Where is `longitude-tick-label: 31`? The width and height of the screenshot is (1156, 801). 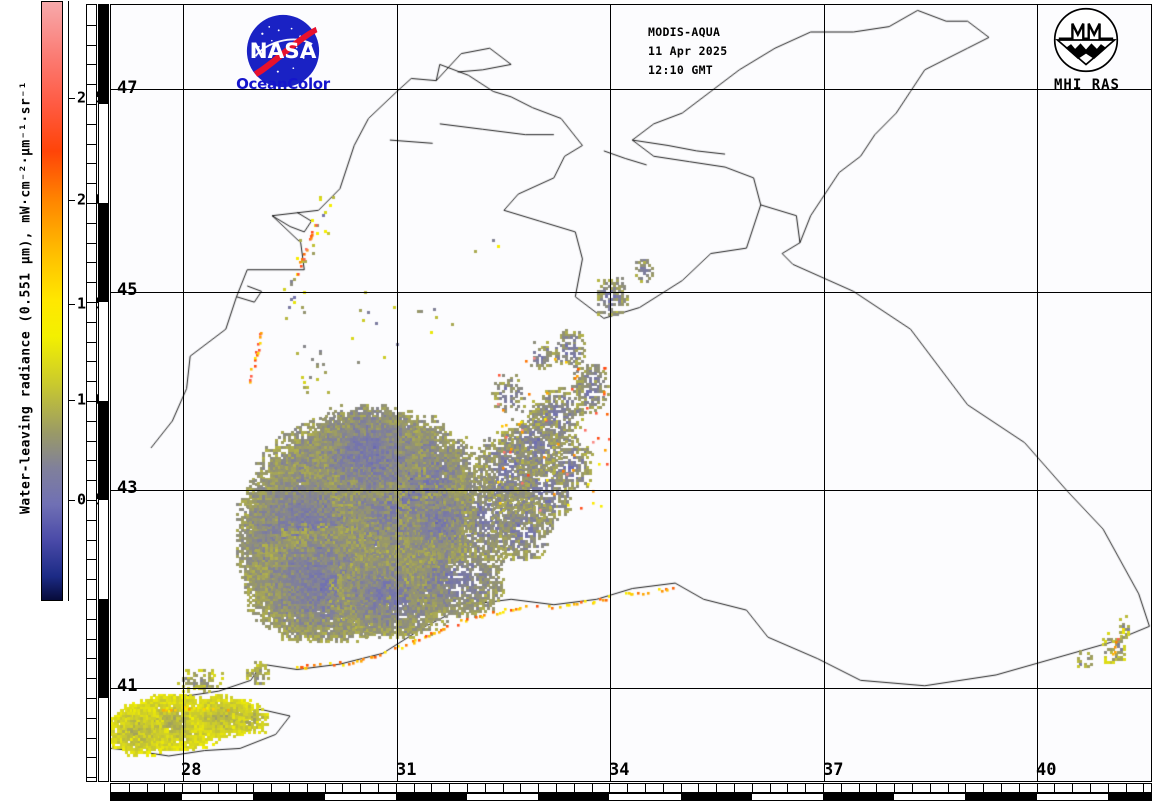
longitude-tick-label: 31 is located at coordinates (406, 770).